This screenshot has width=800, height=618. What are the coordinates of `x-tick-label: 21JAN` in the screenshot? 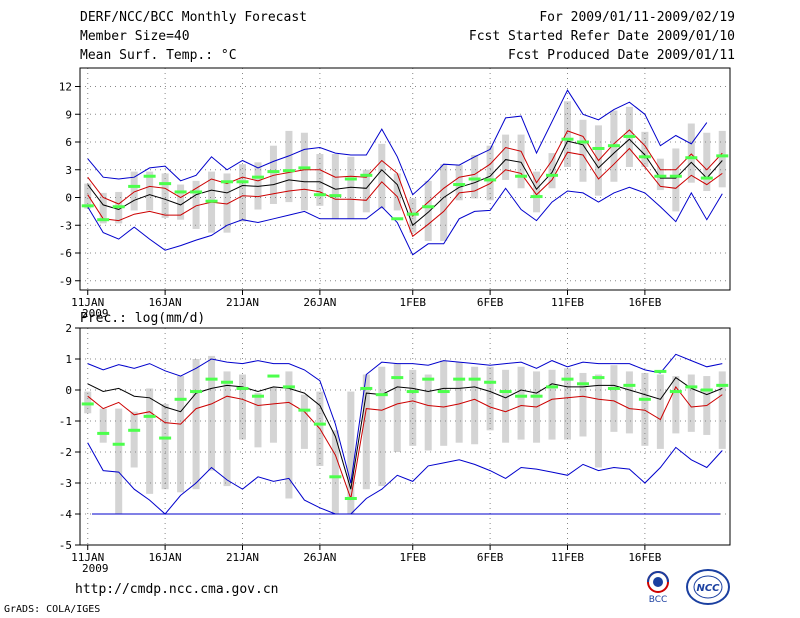 It's located at (242, 557).